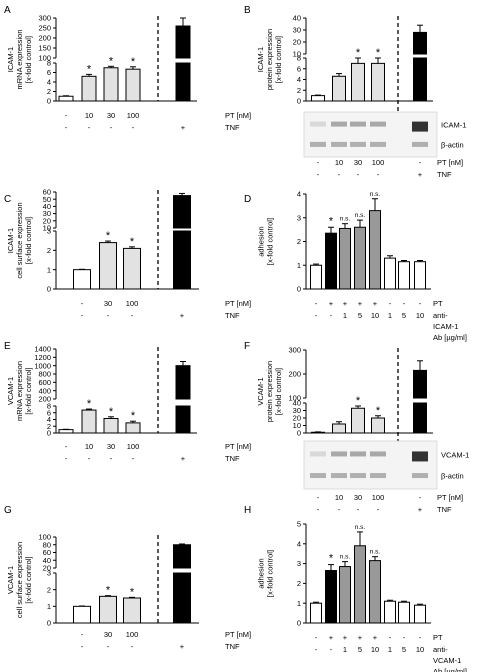 The width and height of the screenshot is (480, 672). Describe the element at coordinates (453, 125) in the screenshot. I see `blot-label: ICAM-1` at that location.